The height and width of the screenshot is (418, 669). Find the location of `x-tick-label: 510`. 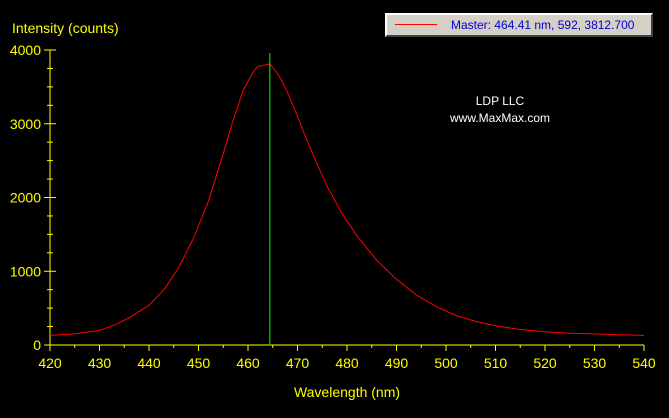

x-tick-label: 510 is located at coordinates (496, 363).